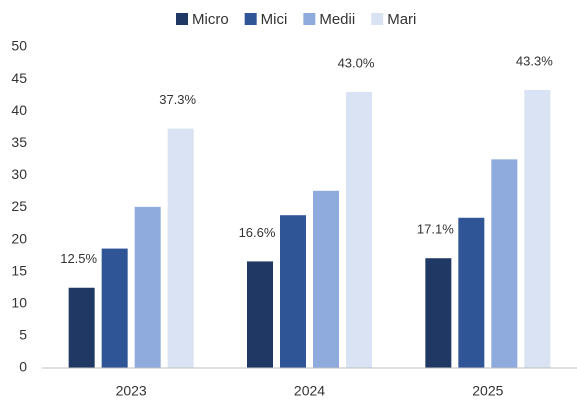  Describe the element at coordinates (435, 229) in the screenshot. I see `data-label: 17.1%` at that location.